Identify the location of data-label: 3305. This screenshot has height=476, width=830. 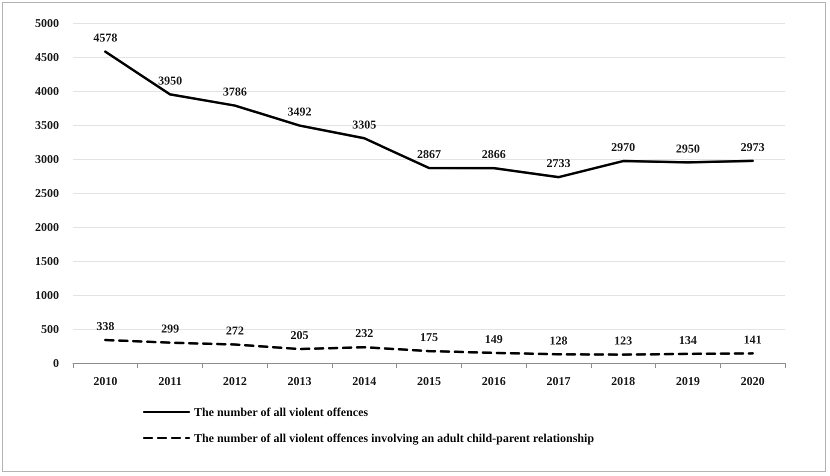
(364, 124).